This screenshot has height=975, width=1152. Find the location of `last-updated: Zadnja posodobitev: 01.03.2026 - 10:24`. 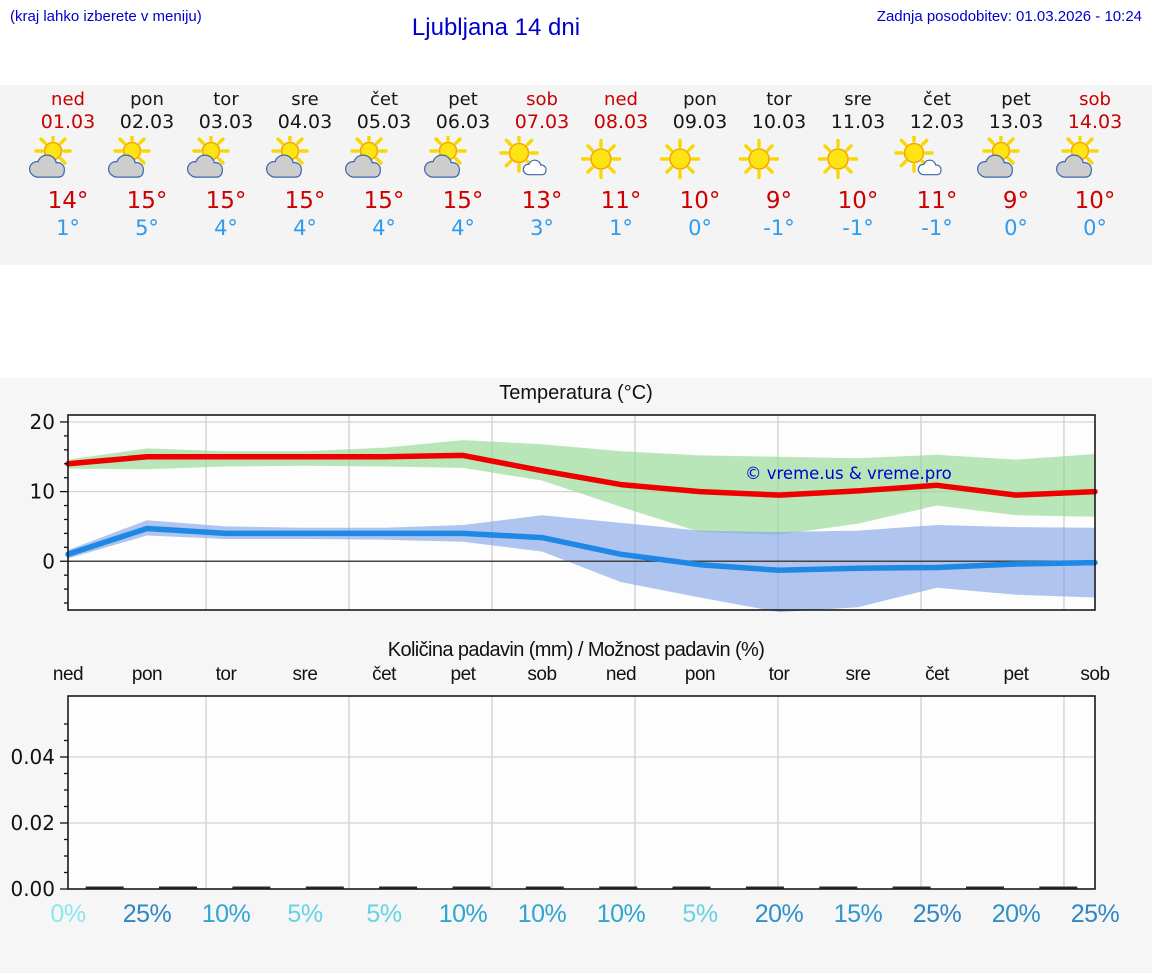

last-updated: Zadnja posodobitev: 01.03.2026 - 10:24 is located at coordinates (1009, 16).